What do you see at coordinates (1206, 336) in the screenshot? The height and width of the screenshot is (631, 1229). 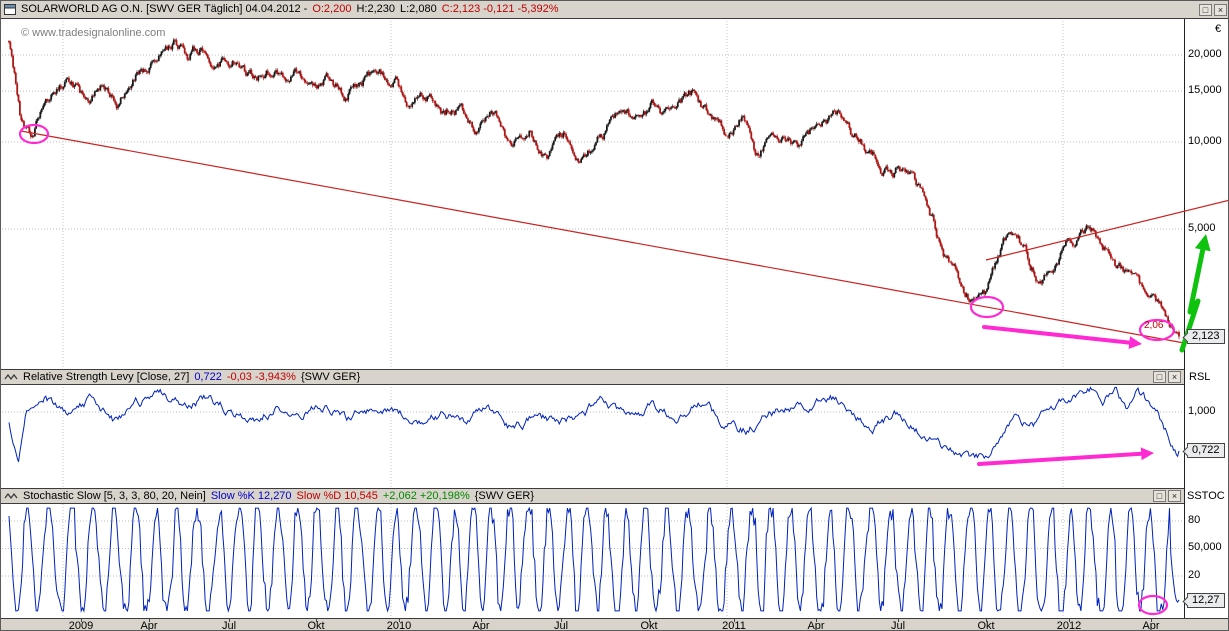 I see `price-tag: 2,123` at bounding box center [1206, 336].